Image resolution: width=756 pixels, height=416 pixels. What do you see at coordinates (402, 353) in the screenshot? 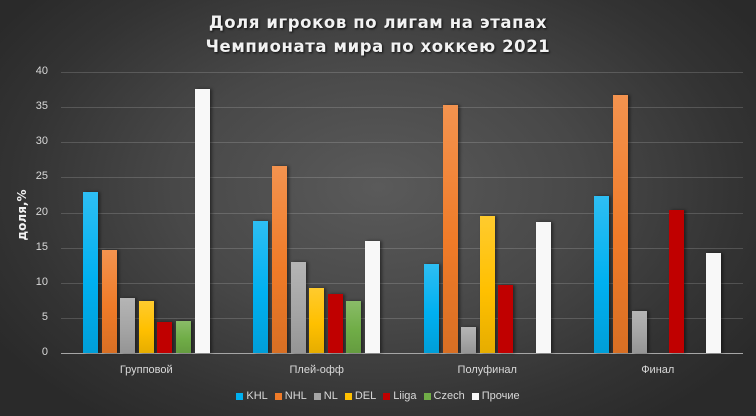
I see `x-axis-line` at bounding box center [402, 353].